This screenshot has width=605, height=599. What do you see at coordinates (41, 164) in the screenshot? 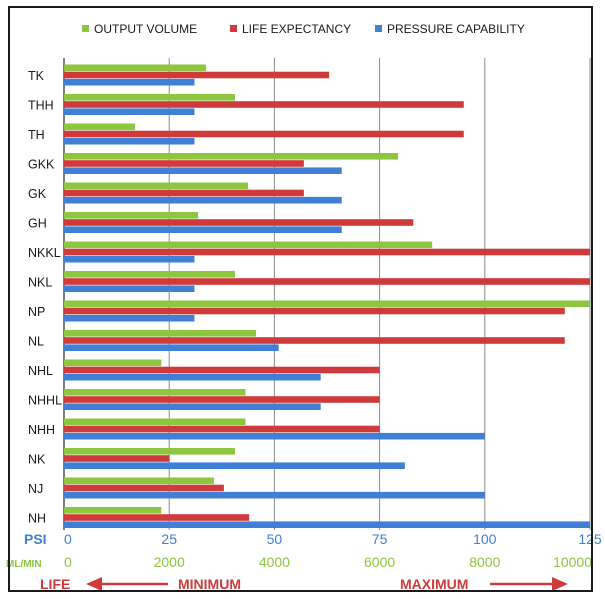
I see `category-label: GKK` at bounding box center [41, 164].